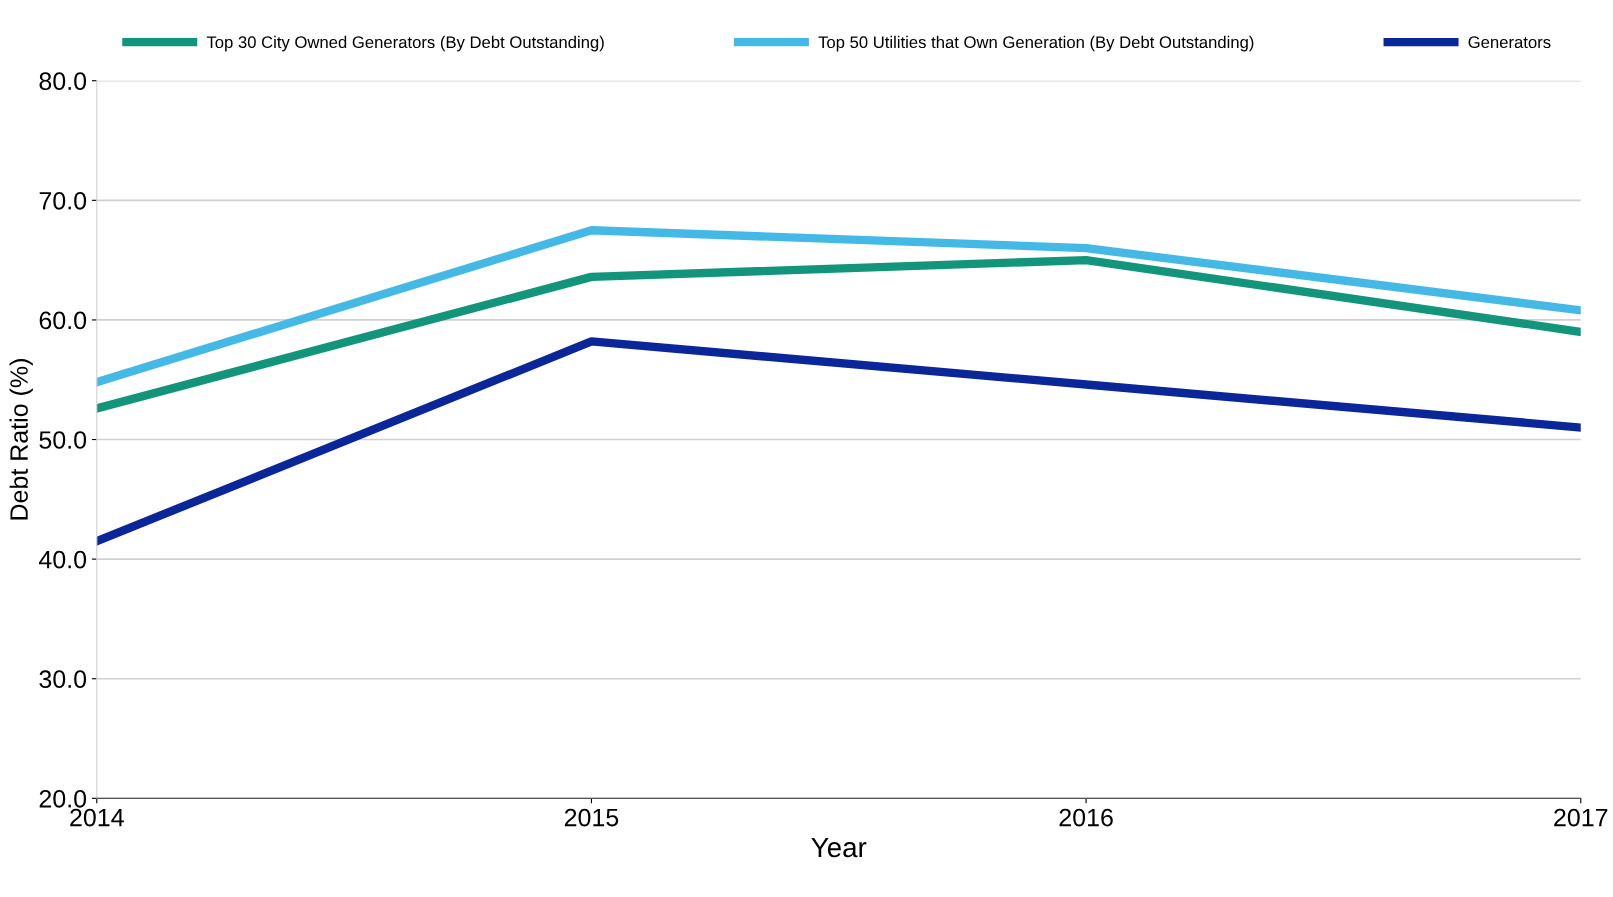 The image size is (1613, 897). What do you see at coordinates (63, 81) in the screenshot?
I see `y-tick-label: 80.0` at bounding box center [63, 81].